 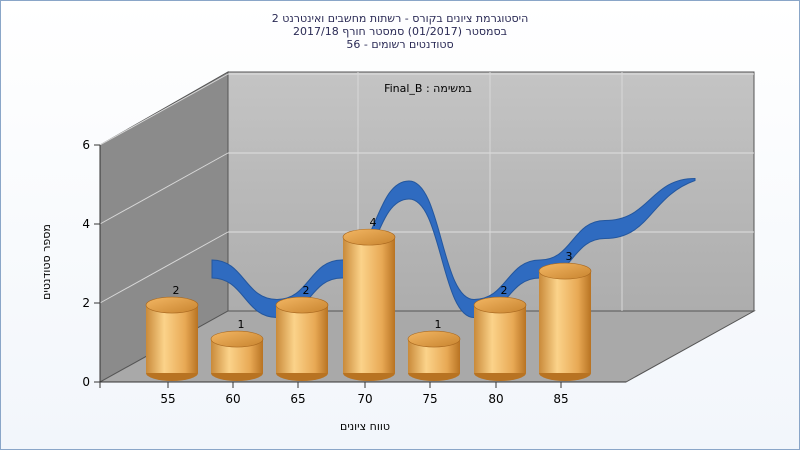 What do you see at coordinates (86, 303) in the screenshot?
I see `y-tick-label: 2` at bounding box center [86, 303].